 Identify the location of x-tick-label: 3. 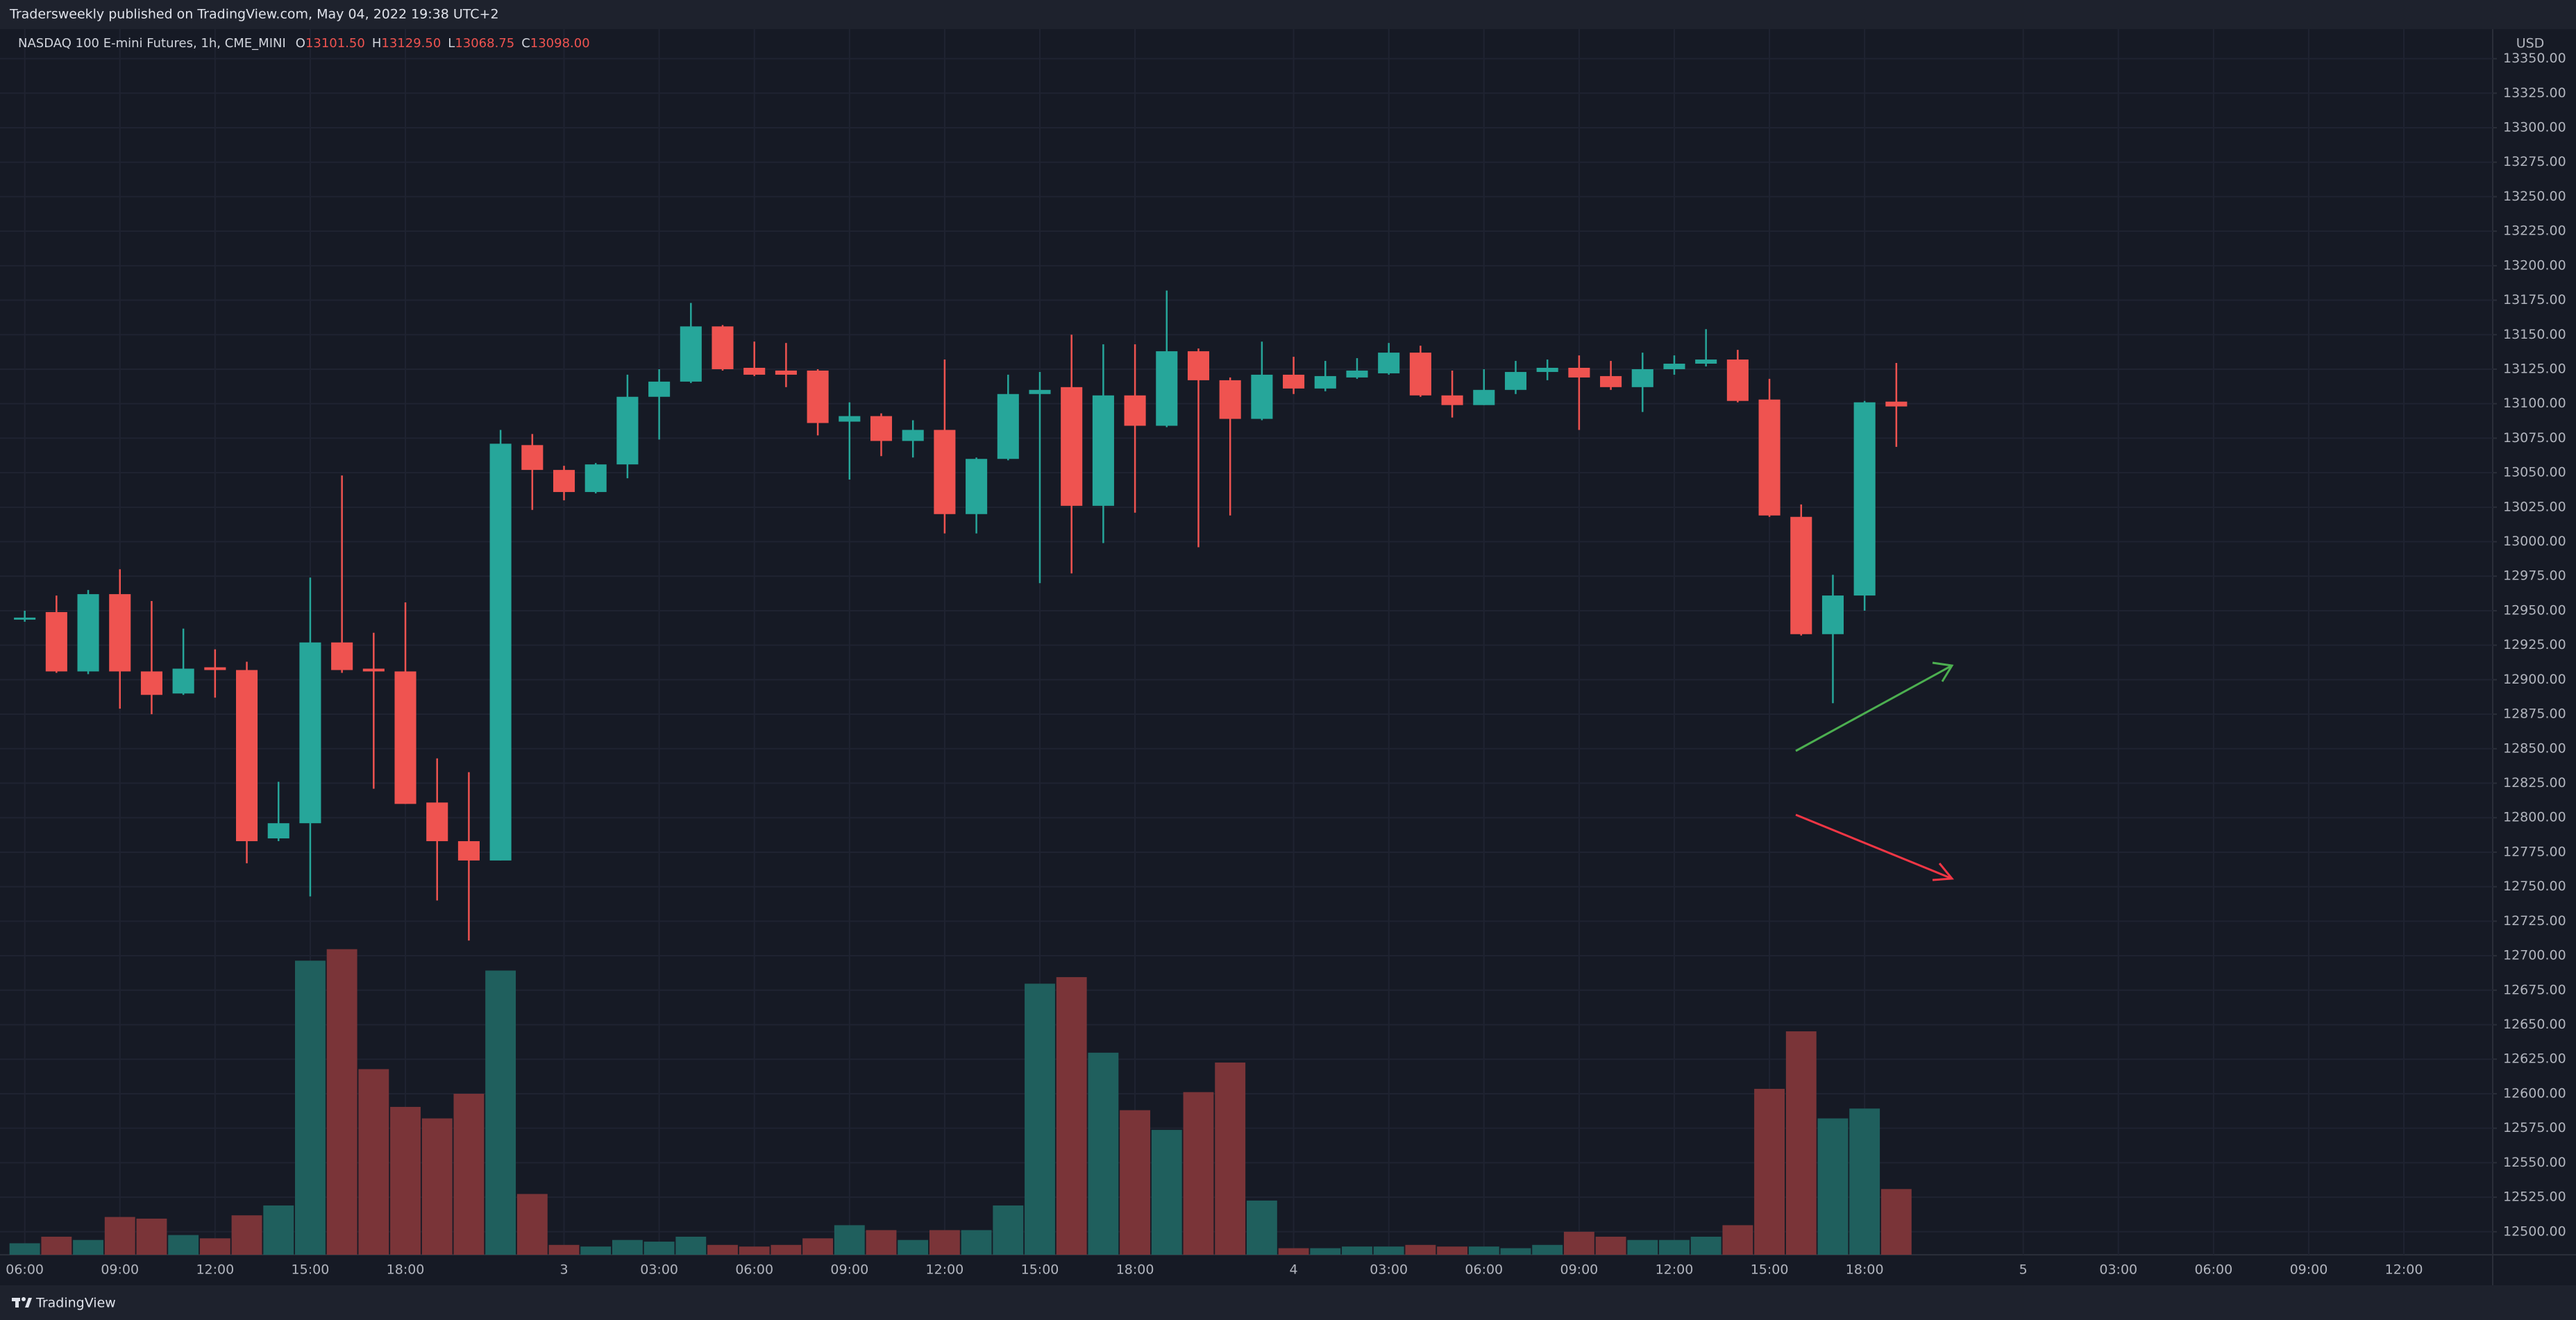
(563, 1270).